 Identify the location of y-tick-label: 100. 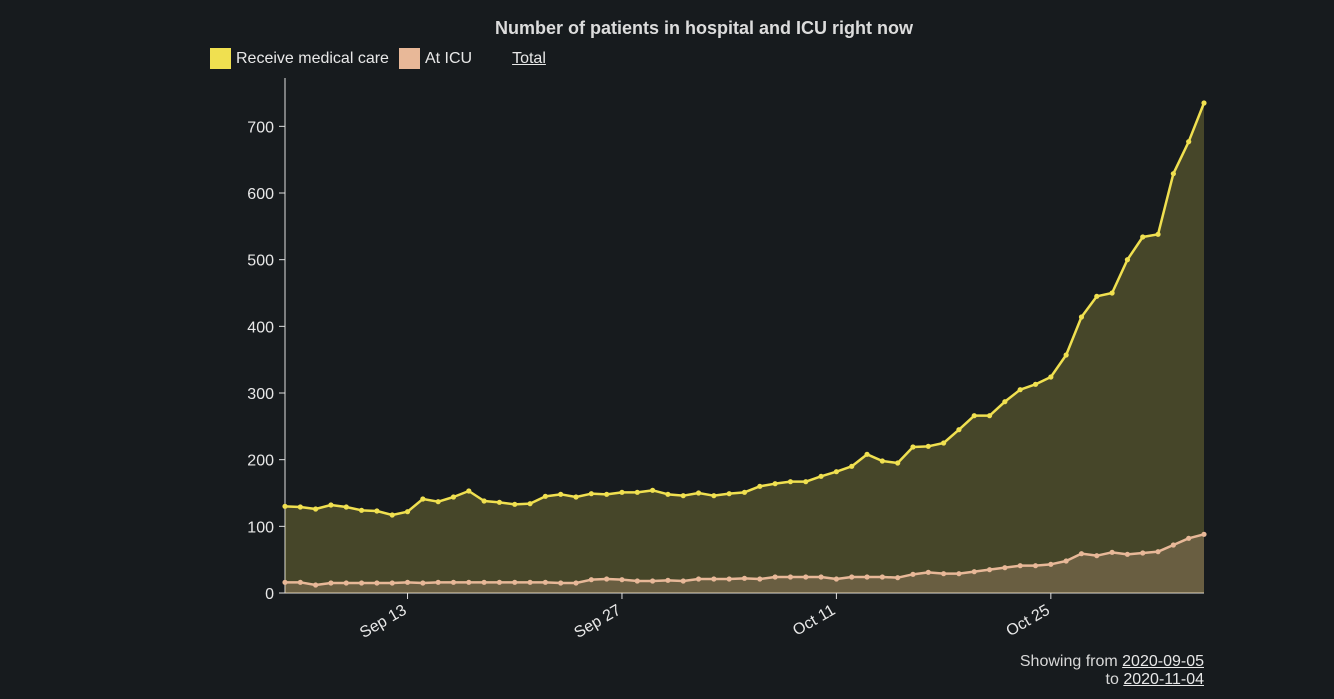
(260, 527).